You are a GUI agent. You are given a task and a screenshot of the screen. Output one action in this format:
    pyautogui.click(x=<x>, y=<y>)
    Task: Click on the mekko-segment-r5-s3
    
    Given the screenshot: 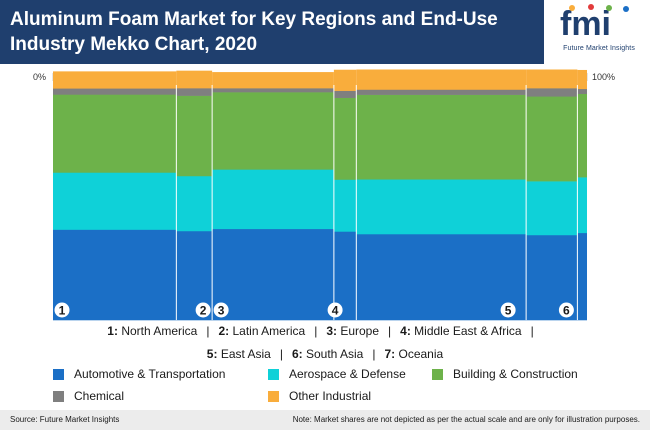 What is the action you would take?
    pyautogui.click(x=441, y=137)
    